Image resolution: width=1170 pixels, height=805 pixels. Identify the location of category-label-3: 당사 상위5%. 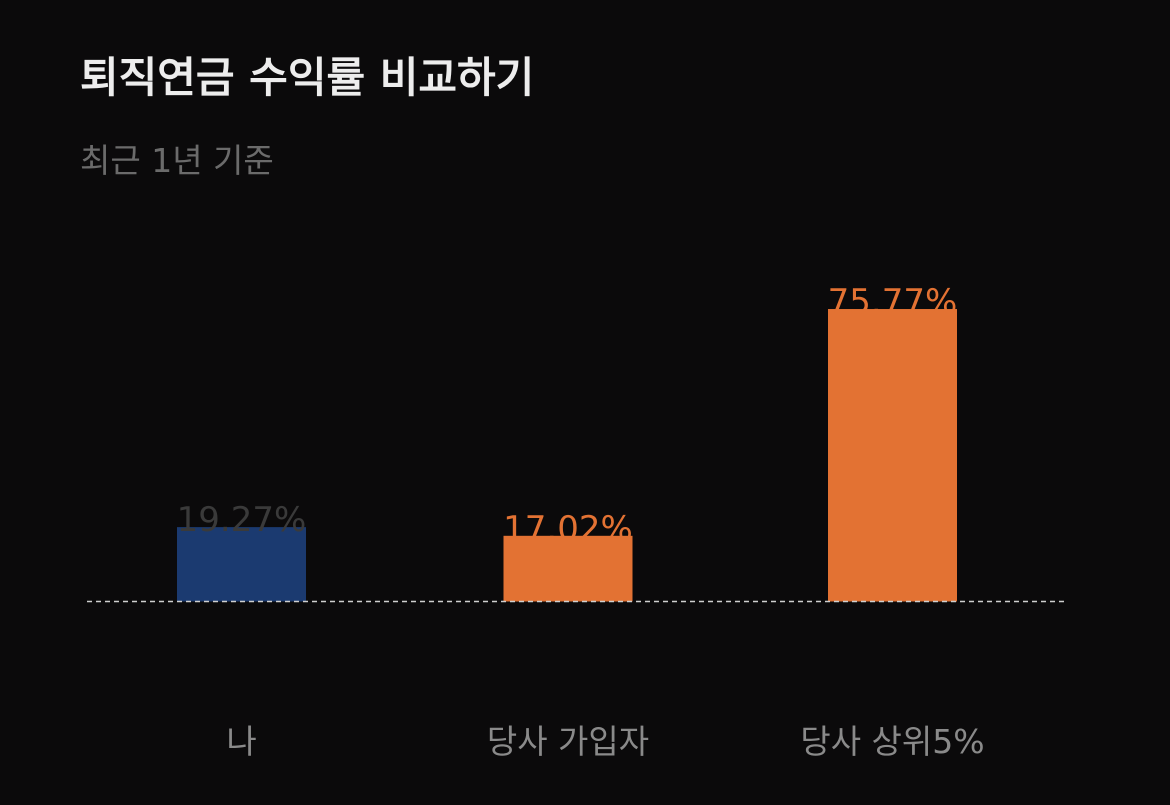
(892, 741).